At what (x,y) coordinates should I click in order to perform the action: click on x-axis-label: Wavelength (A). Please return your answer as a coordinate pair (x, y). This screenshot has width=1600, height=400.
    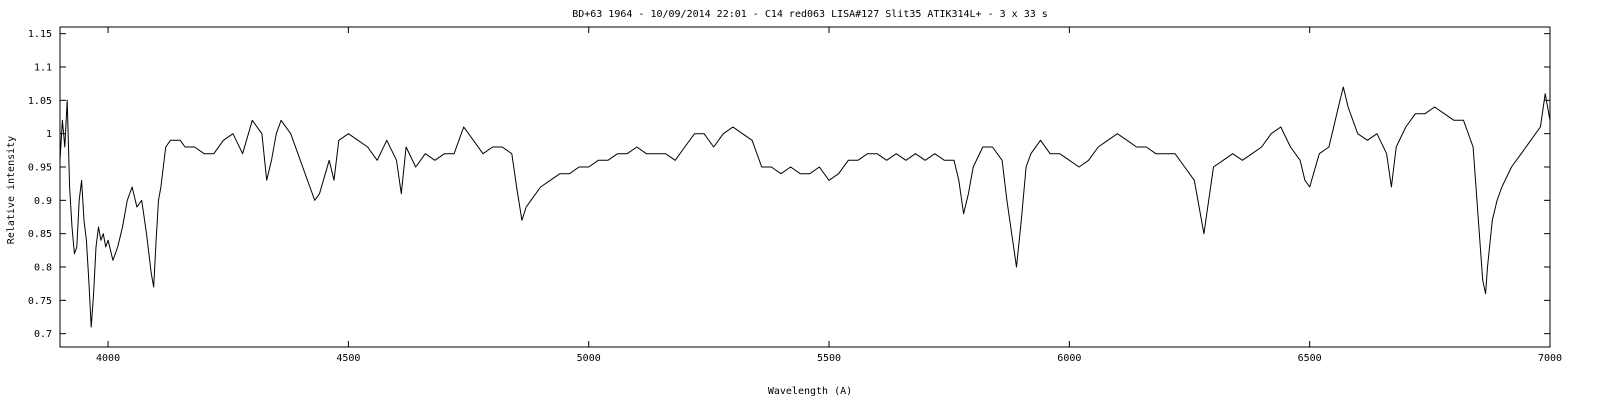
    Looking at the image, I should click on (810, 391).